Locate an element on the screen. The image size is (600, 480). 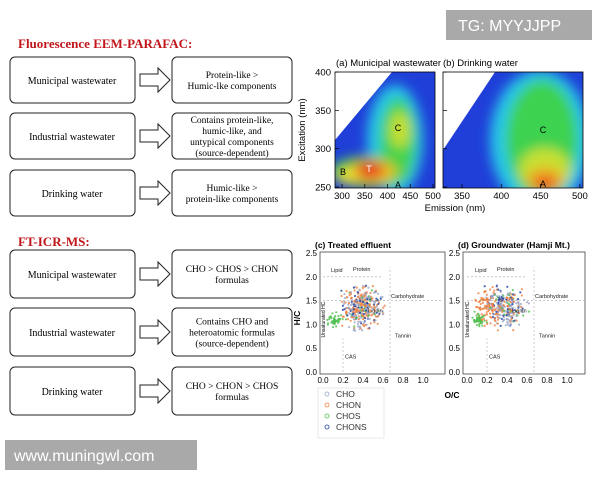
y-tick-label: 300 is located at coordinates (323, 149).